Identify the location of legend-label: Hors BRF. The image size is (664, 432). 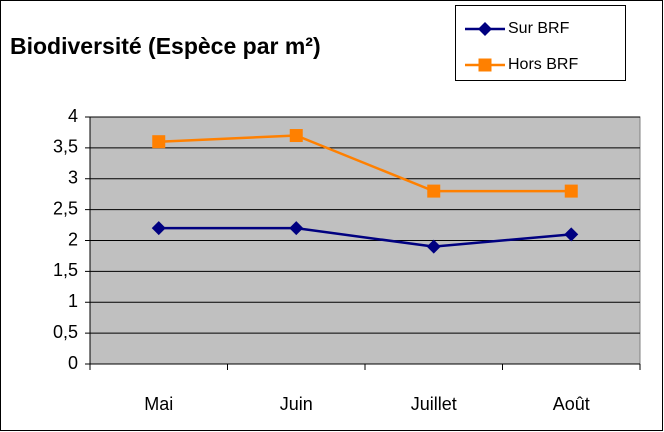
(543, 64).